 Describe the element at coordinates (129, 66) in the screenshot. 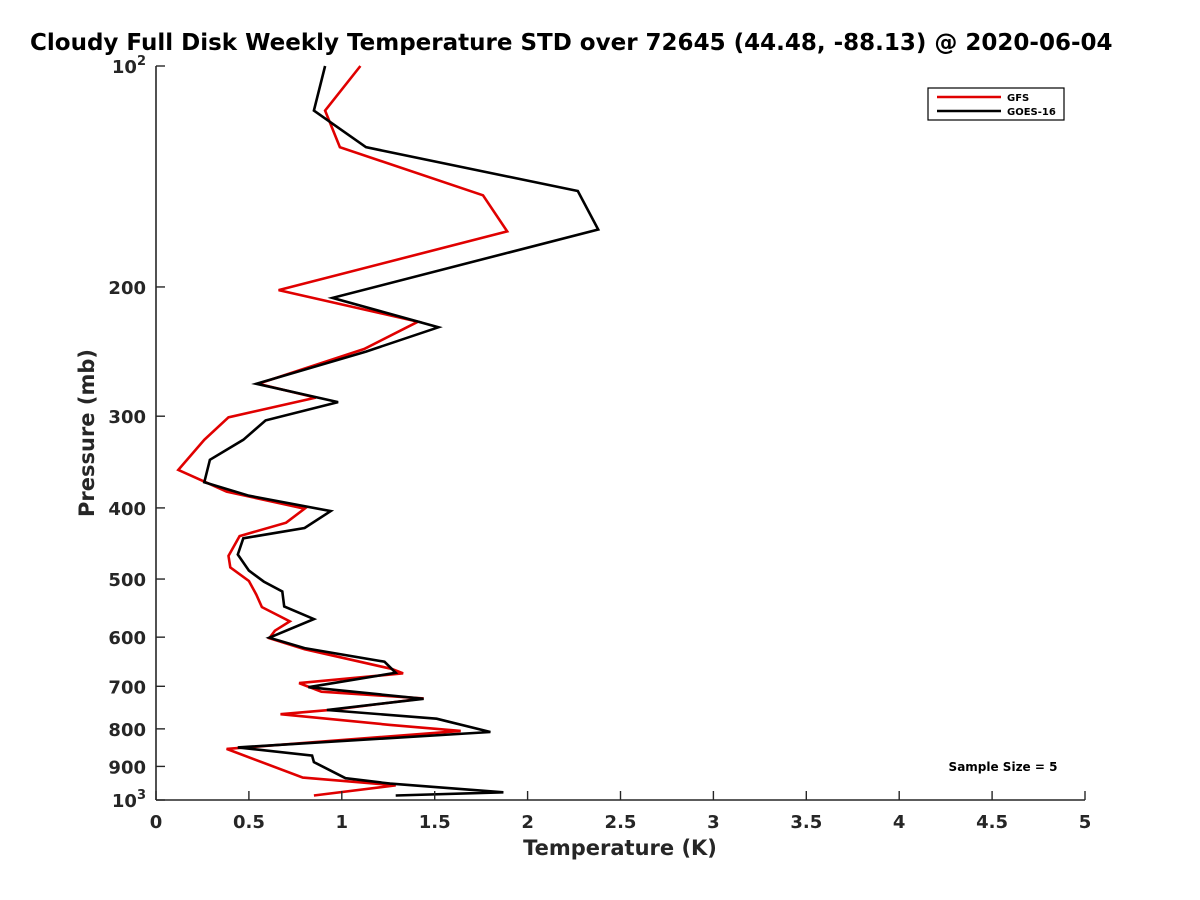

I see `y-tick-label: 10²` at that location.